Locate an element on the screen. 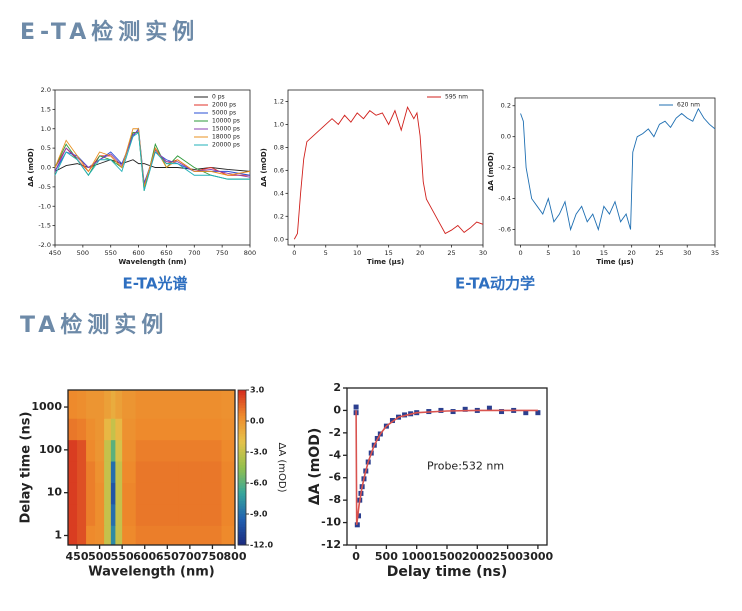 The height and width of the screenshot is (611, 742). y-tick-label: 1.0 is located at coordinates (279, 124).